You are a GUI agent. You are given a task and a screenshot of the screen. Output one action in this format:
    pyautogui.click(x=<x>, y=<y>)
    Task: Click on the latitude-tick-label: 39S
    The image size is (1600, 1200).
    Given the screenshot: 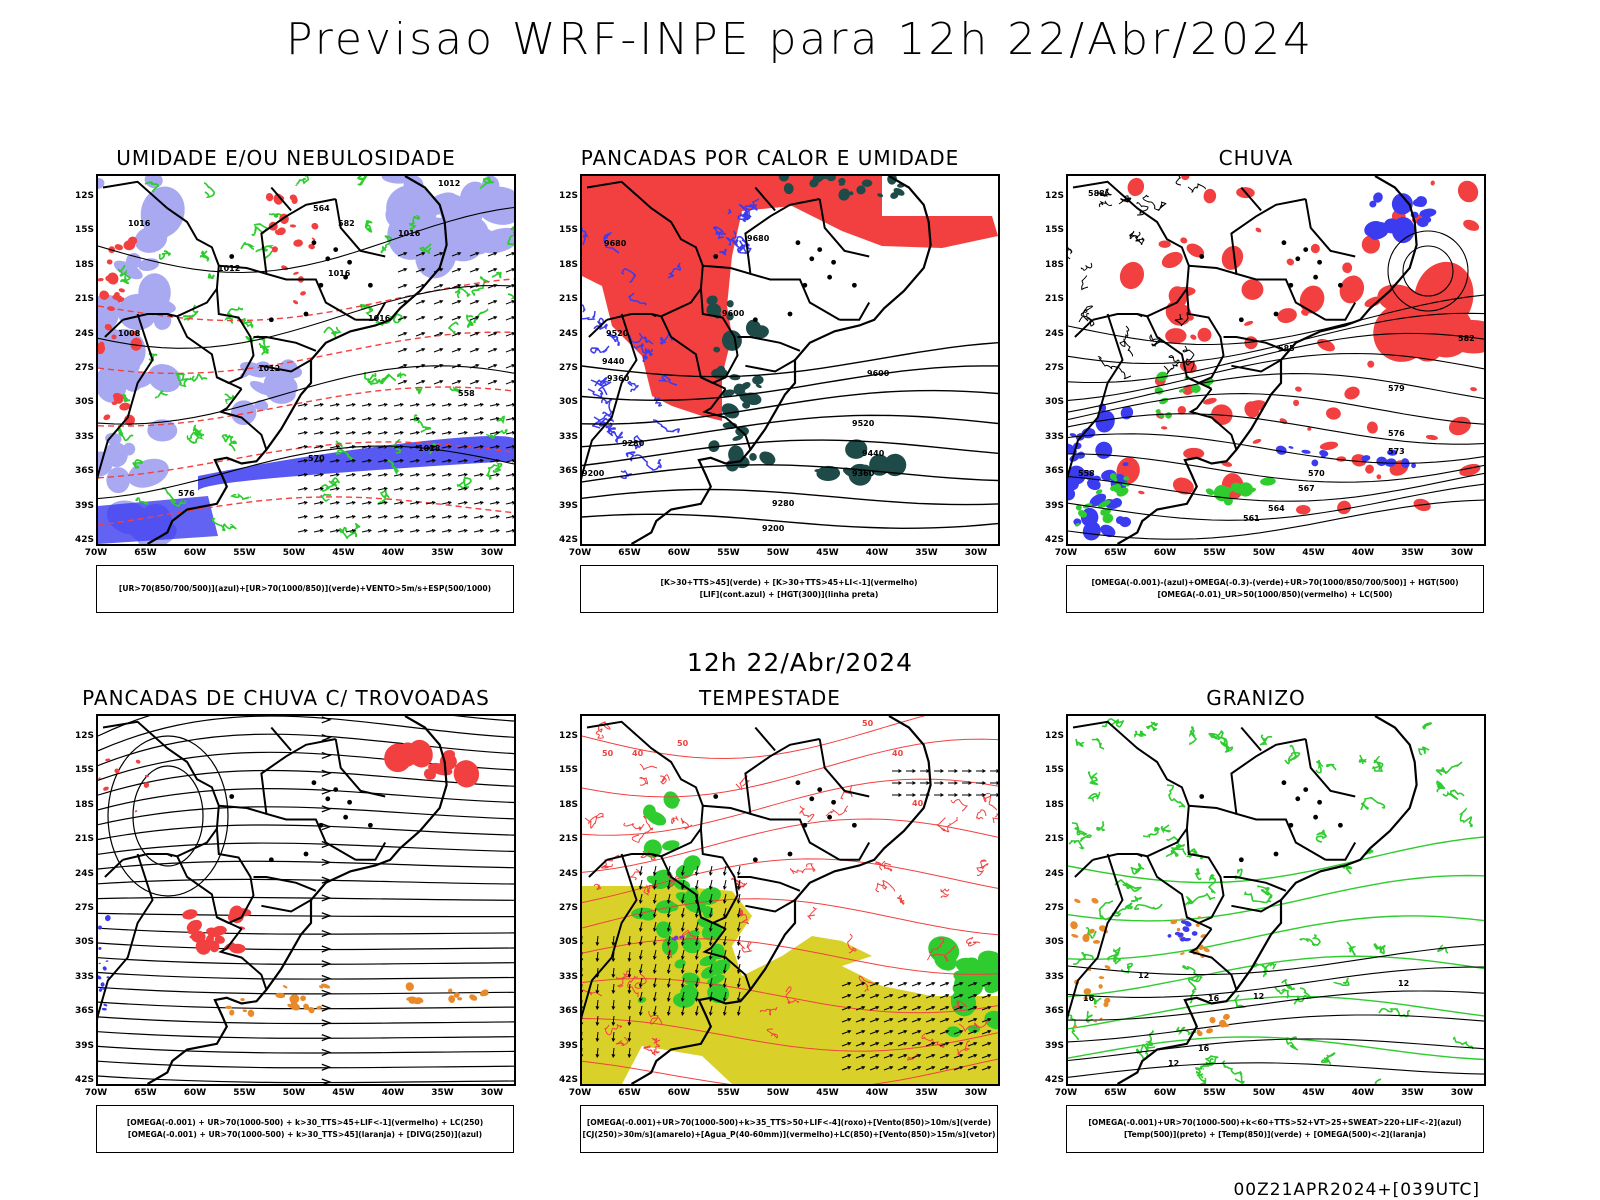 What is the action you would take?
    pyautogui.click(x=84, y=505)
    